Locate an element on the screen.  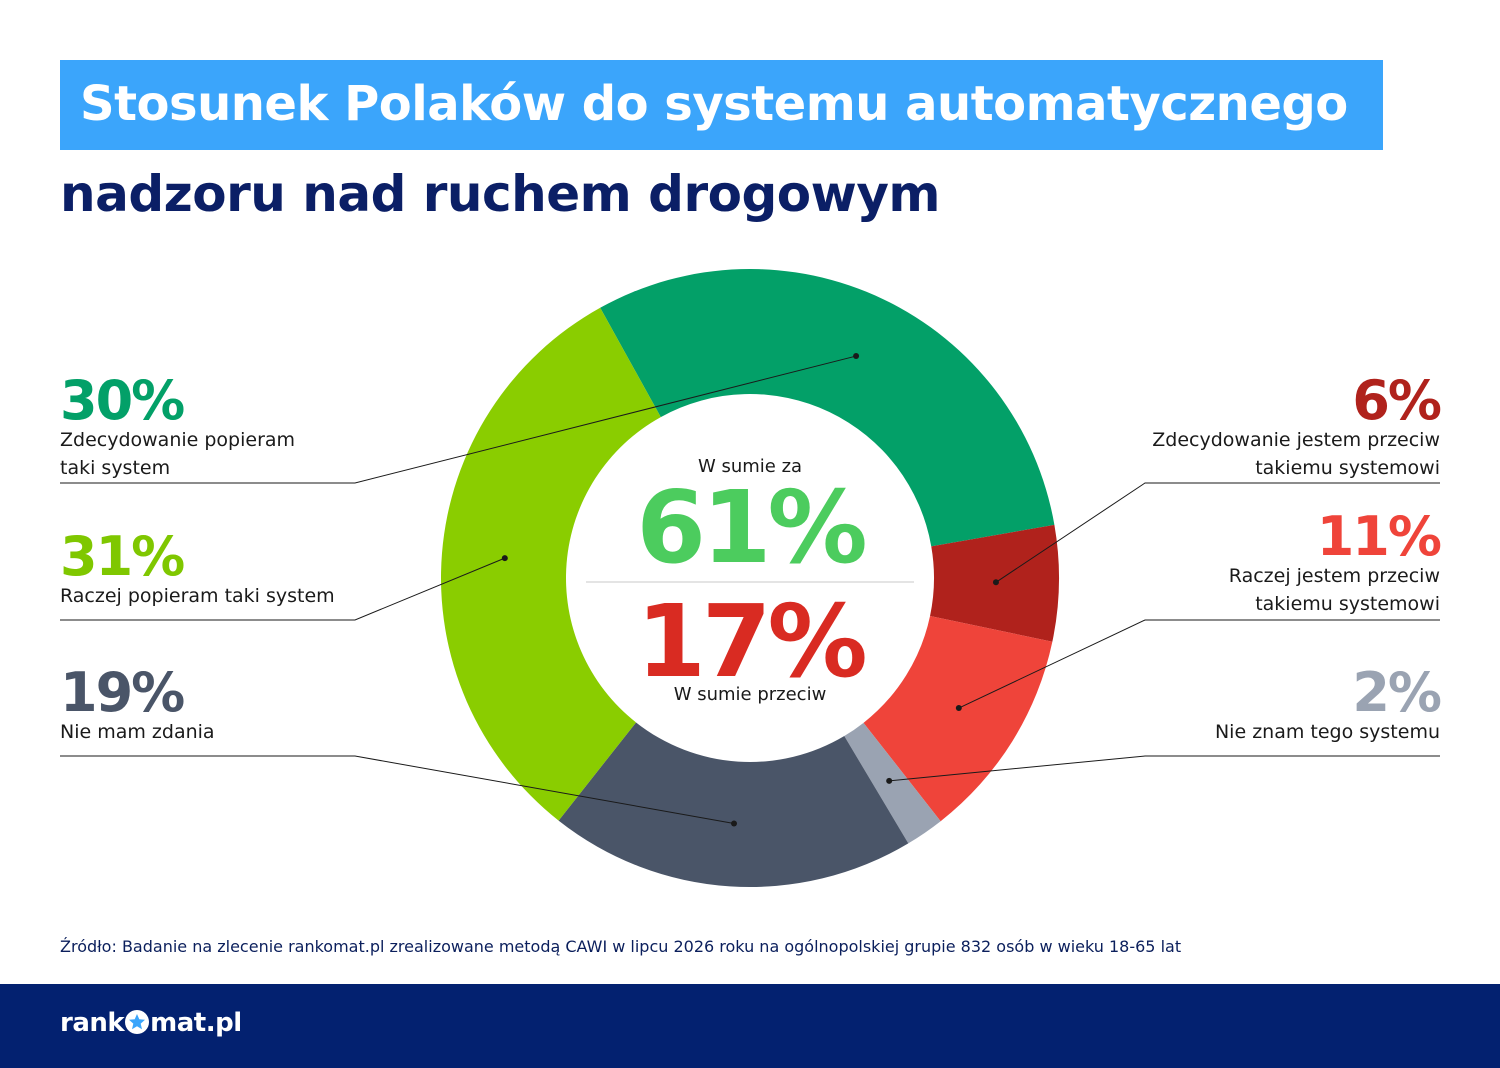
rankomat-logo: rank mat.pl is located at coordinates (151, 1026).